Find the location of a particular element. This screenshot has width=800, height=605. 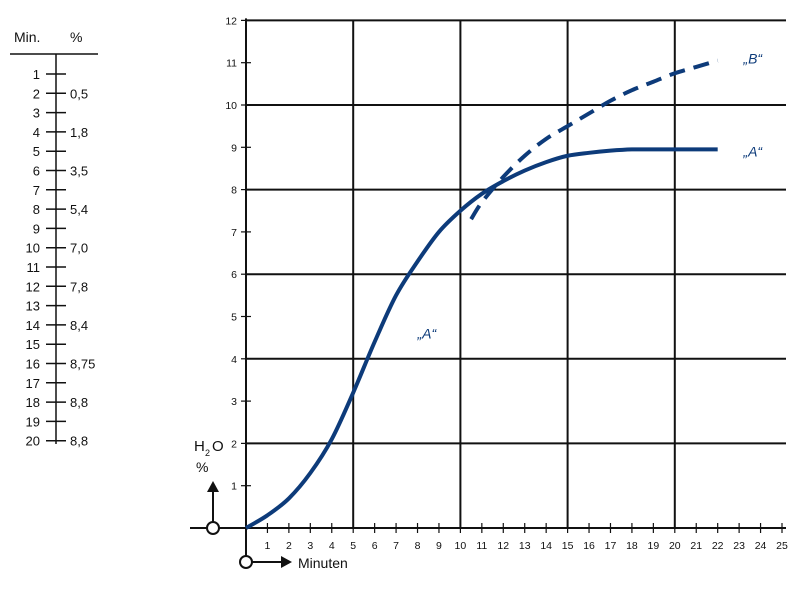

y-tick-label: 6 is located at coordinates (234, 275).